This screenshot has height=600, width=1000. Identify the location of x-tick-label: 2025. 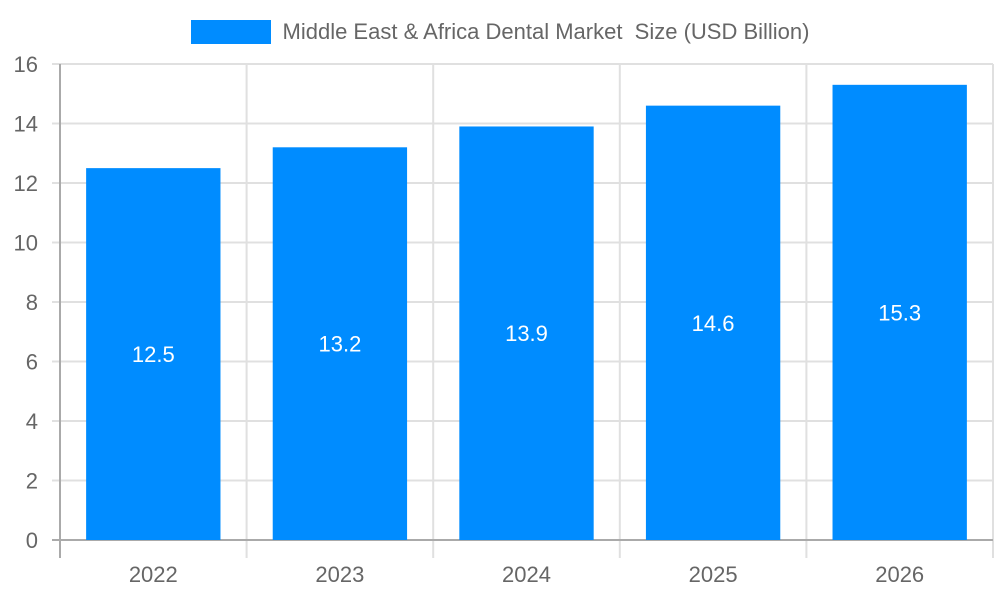
(713, 574).